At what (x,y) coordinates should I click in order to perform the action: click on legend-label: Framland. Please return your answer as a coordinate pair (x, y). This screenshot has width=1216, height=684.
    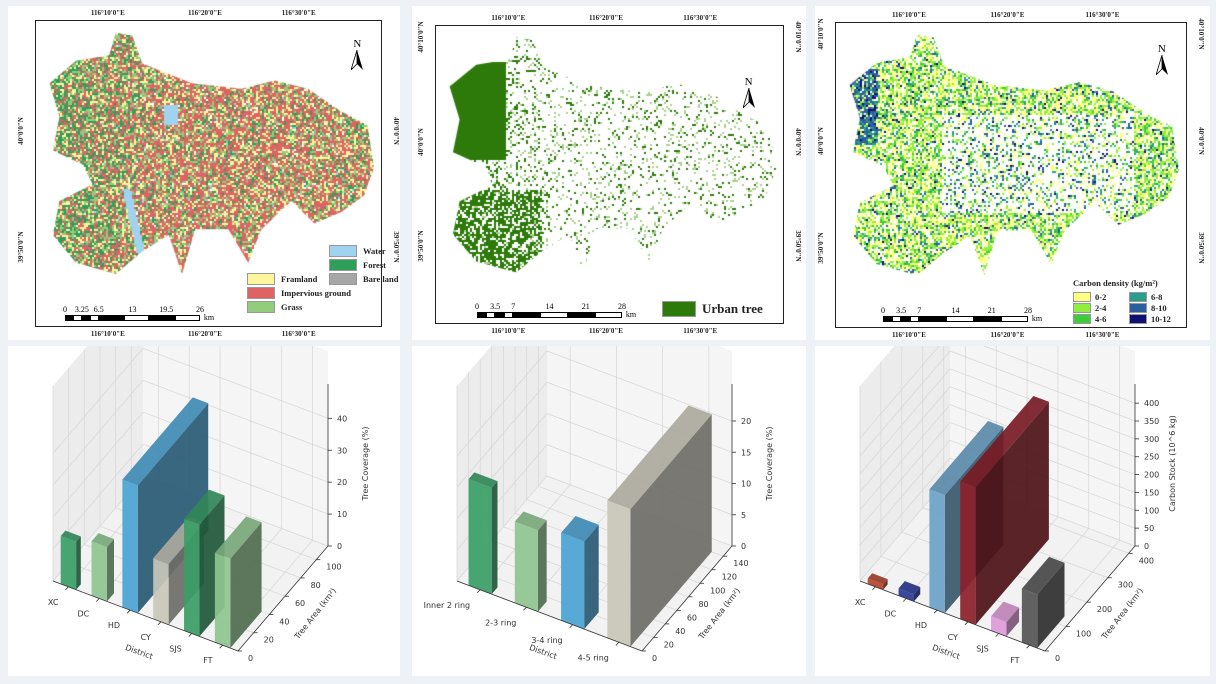
    Looking at the image, I should click on (299, 279).